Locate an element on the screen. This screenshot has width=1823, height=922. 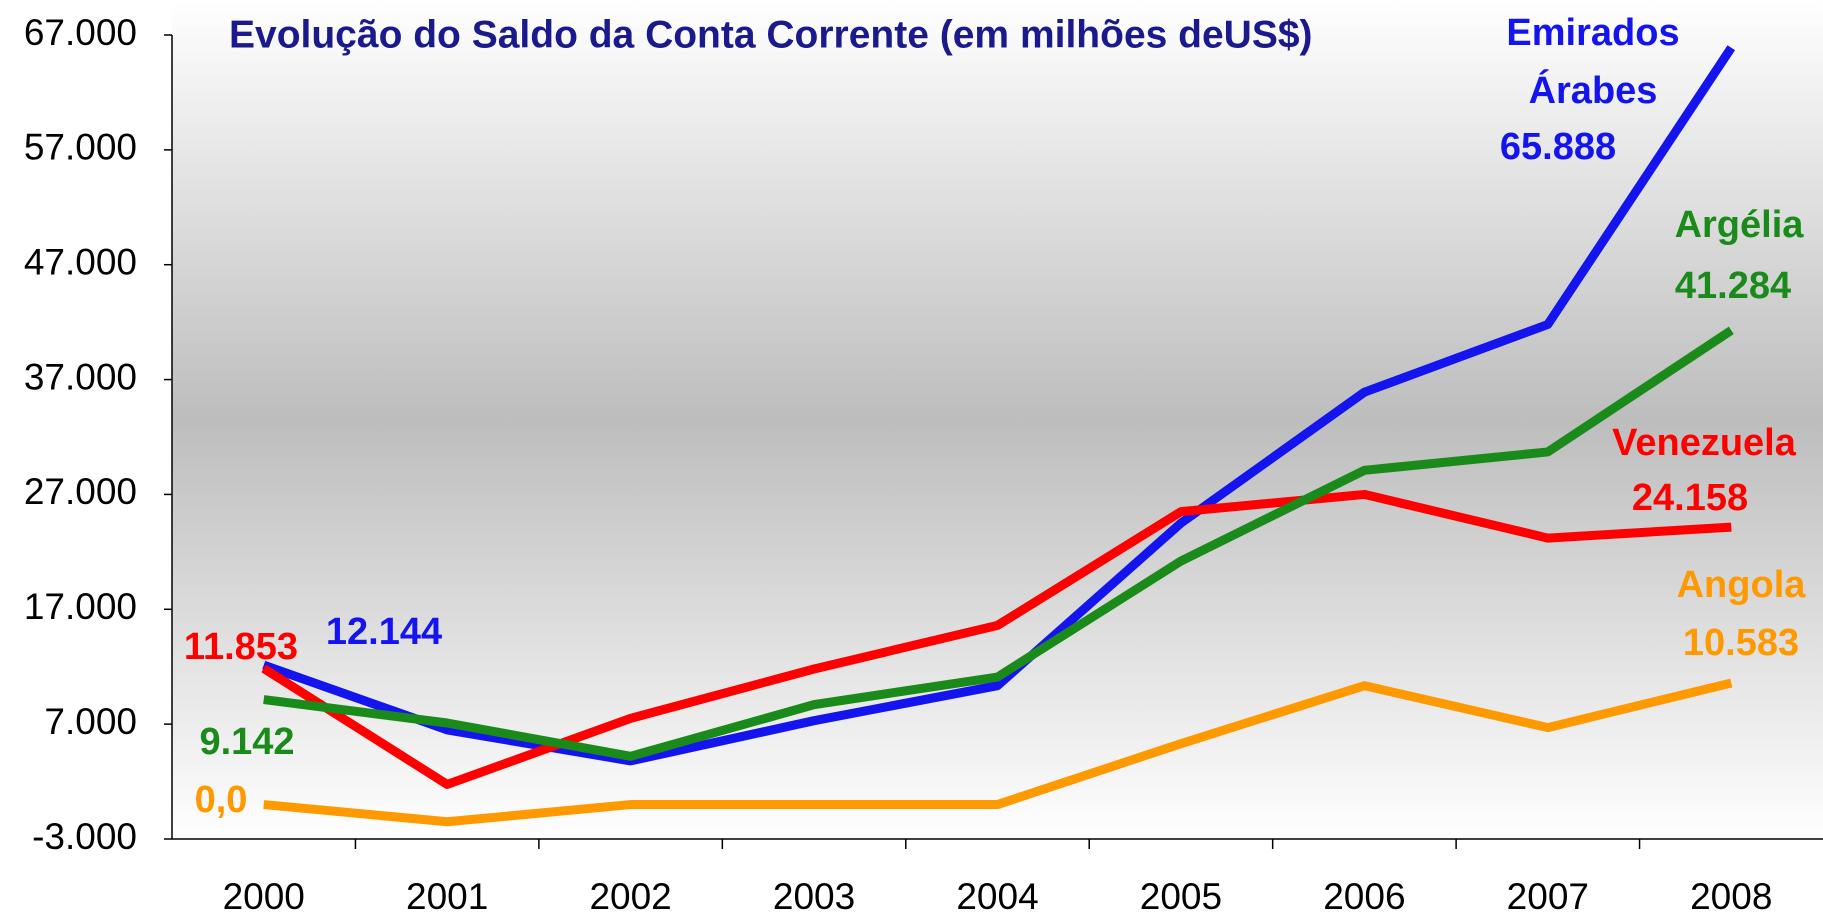
y-tick-label: -3.000 is located at coordinates (84, 836).